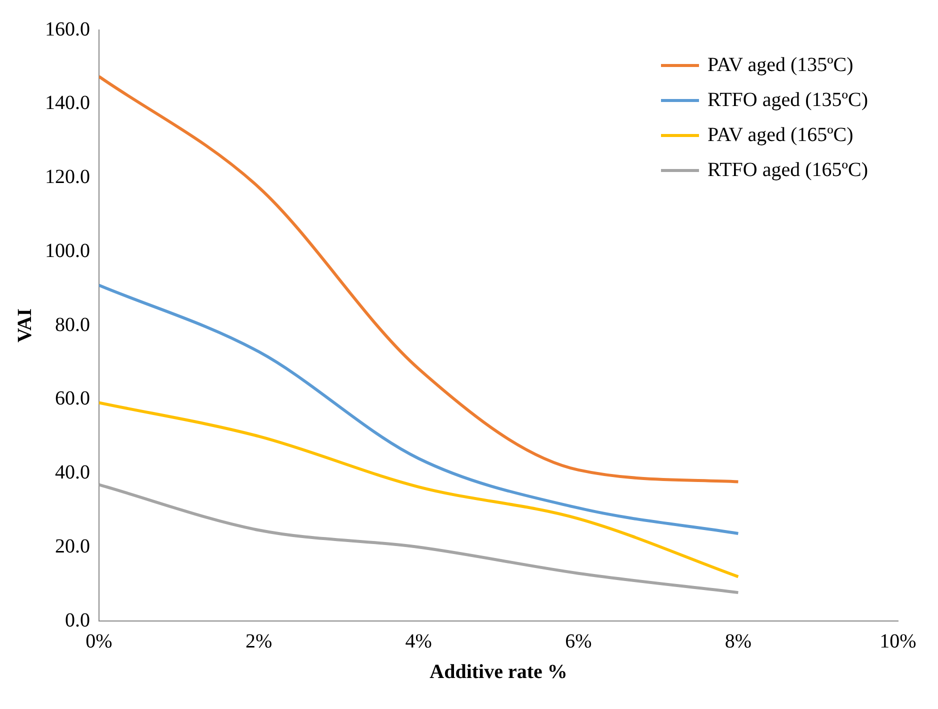 Image resolution: width=938 pixels, height=709 pixels. I want to click on x-tick-label: 10%, so click(898, 641).